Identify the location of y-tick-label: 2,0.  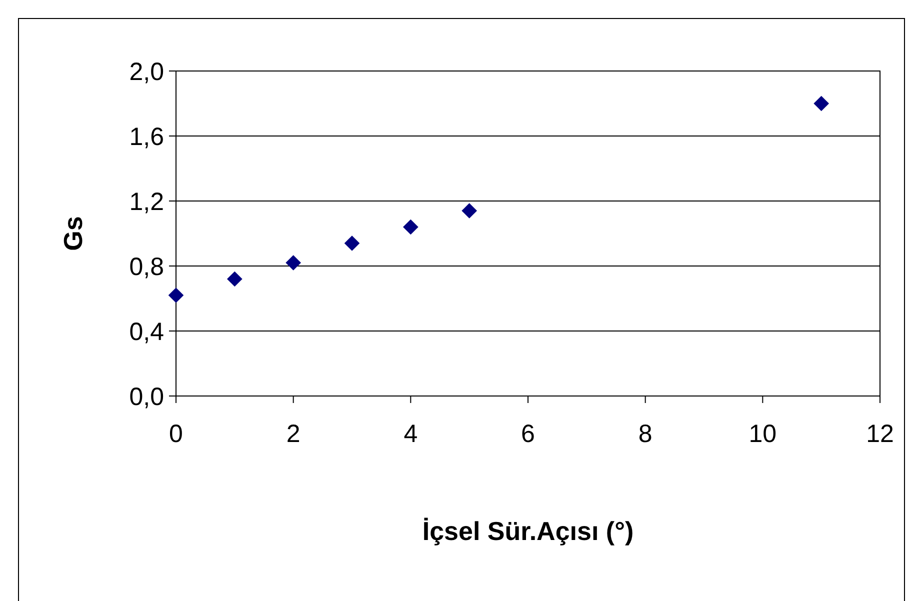
(146, 72).